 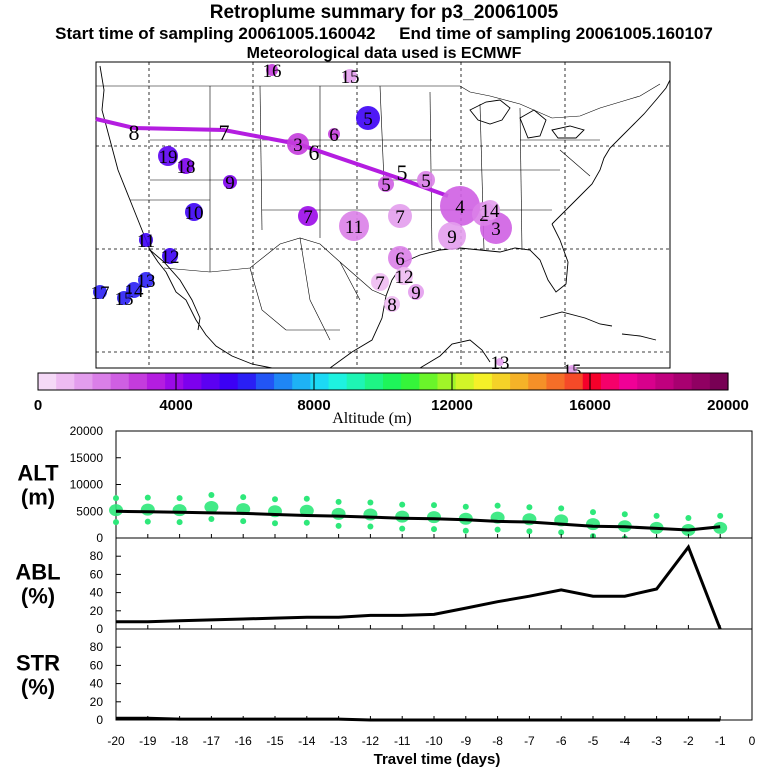 I want to click on x-tick-label: -5, so click(x=593, y=741).